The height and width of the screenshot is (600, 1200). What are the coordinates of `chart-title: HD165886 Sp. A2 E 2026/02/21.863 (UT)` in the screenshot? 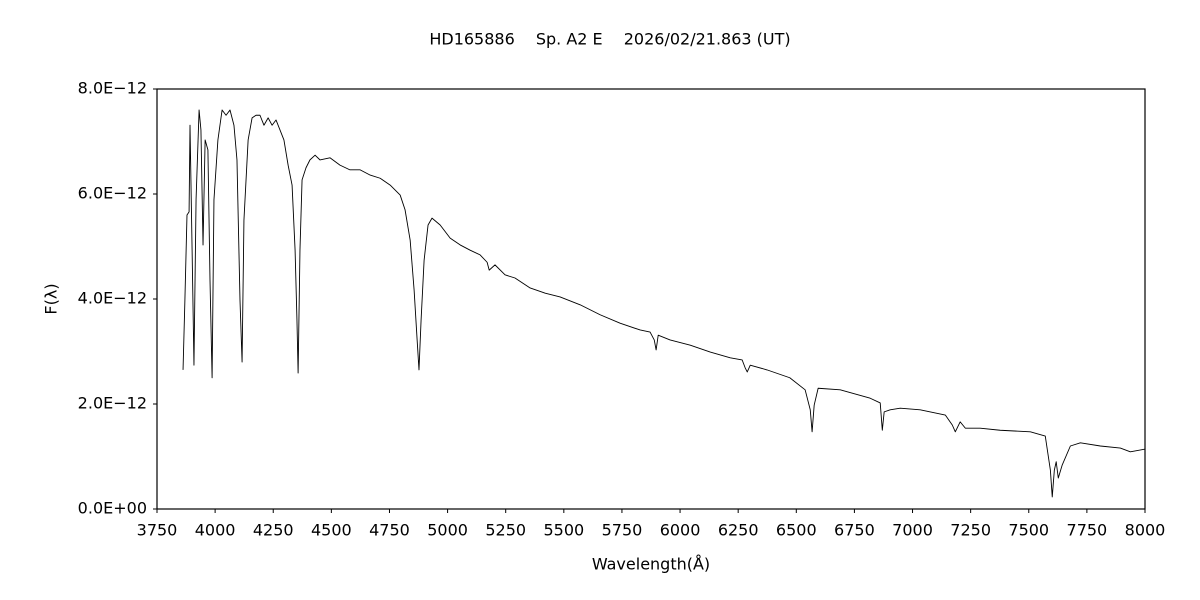 It's located at (609, 39).